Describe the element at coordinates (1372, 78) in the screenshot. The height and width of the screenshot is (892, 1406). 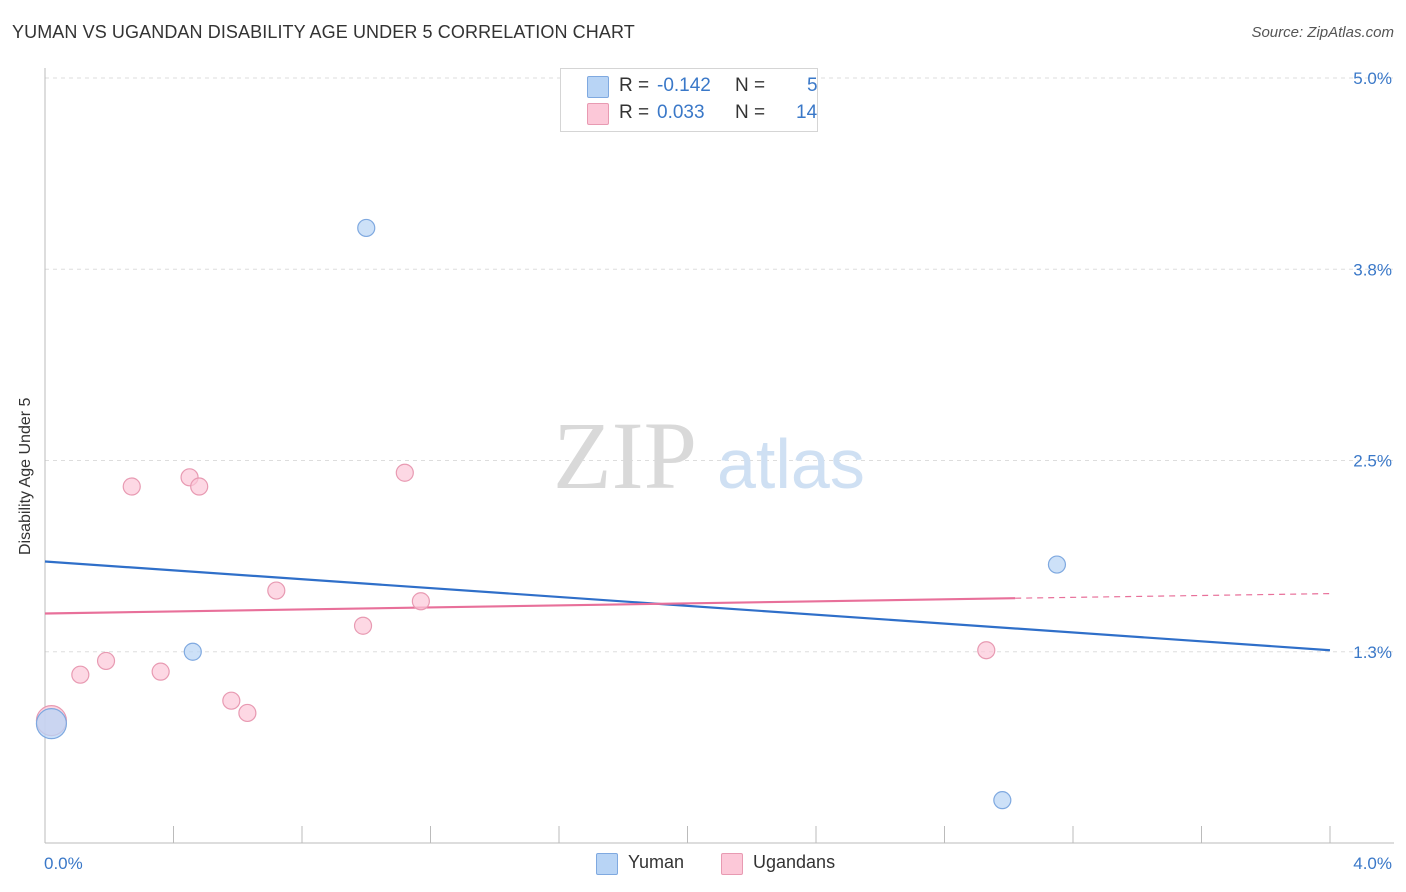
I see `y-tick-label: 5.0%` at that location.